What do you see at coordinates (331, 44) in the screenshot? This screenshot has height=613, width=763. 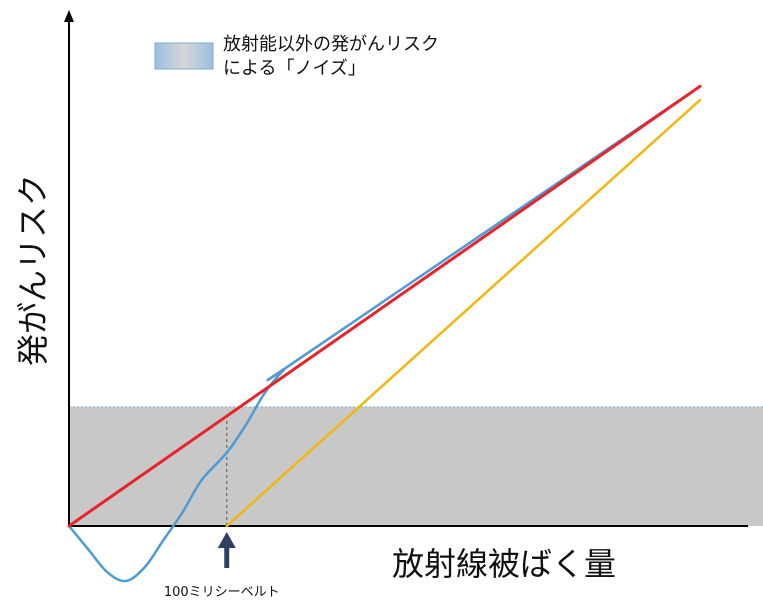 I see `legend-label-line-1: 放射能以外の発がんリスク` at bounding box center [331, 44].